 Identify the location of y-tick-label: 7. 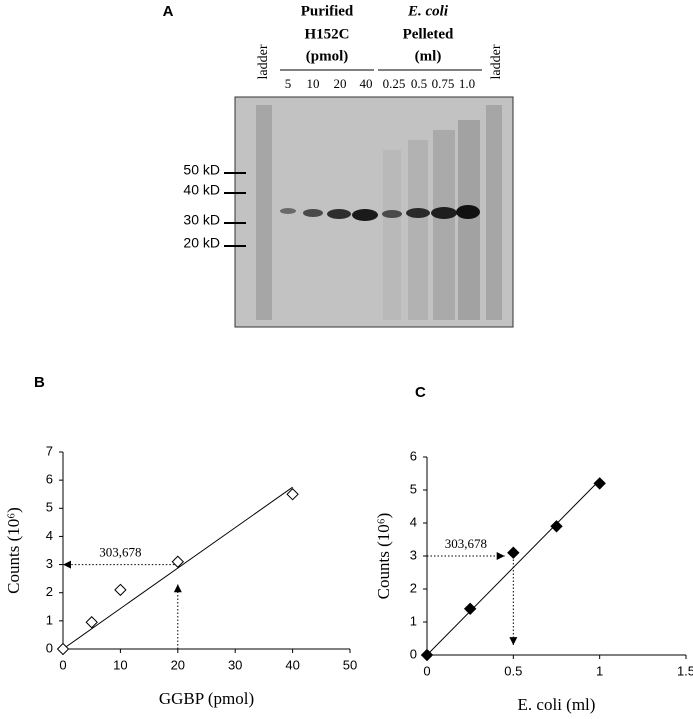
(49, 450).